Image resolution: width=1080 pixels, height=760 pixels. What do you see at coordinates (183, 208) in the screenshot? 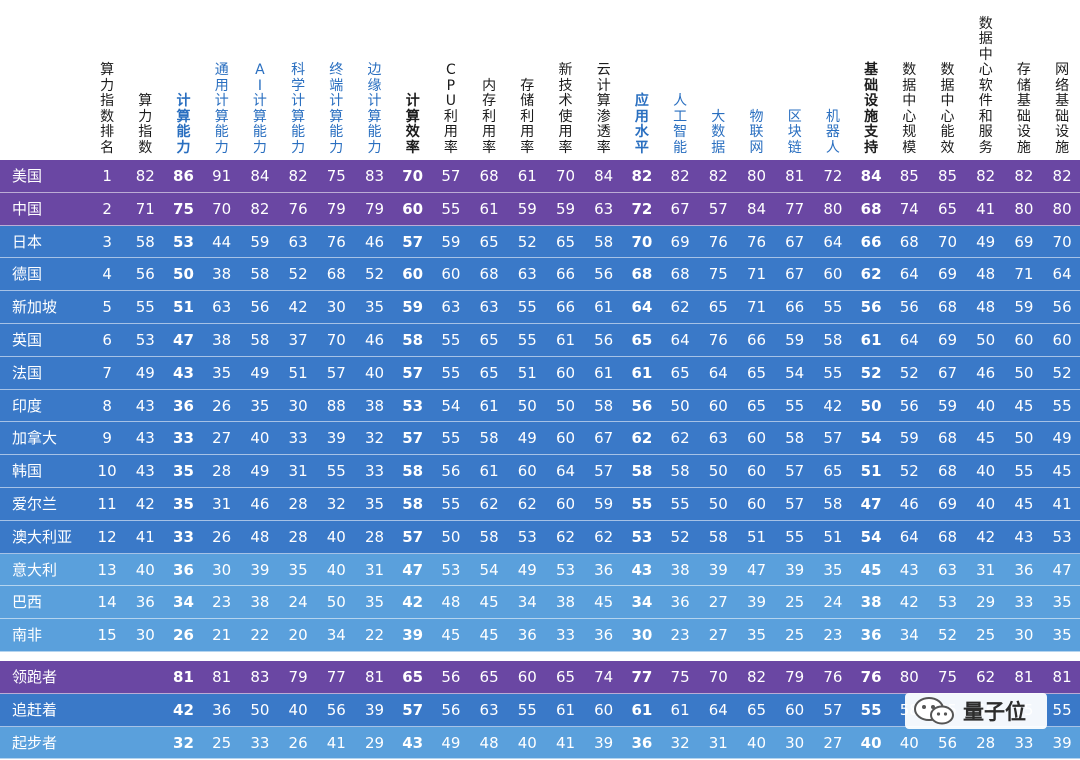
I see `cell-calc: 75` at bounding box center [183, 208].